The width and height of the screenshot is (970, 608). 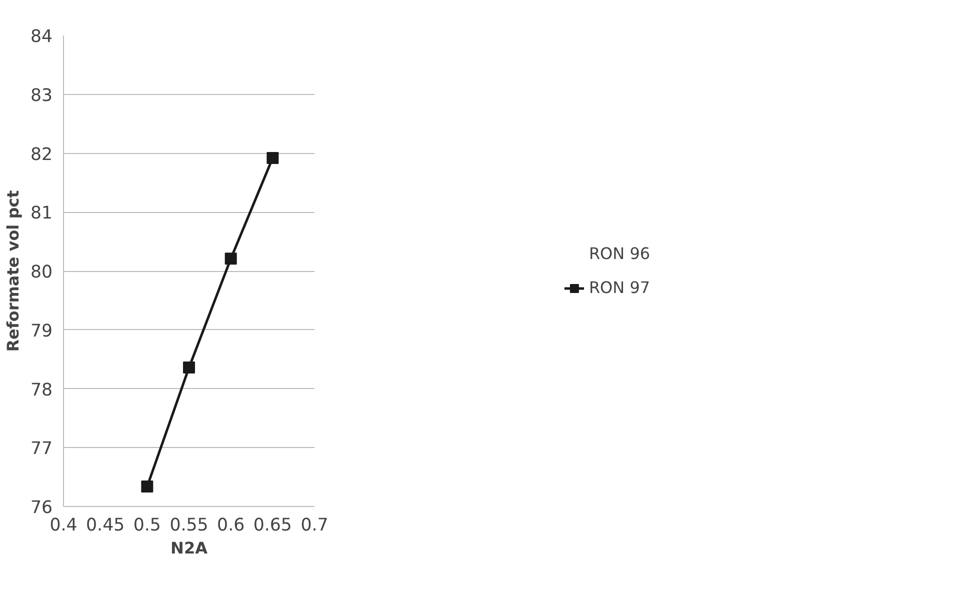 What do you see at coordinates (41, 449) in the screenshot?
I see `y-tick-label: 77` at bounding box center [41, 449].